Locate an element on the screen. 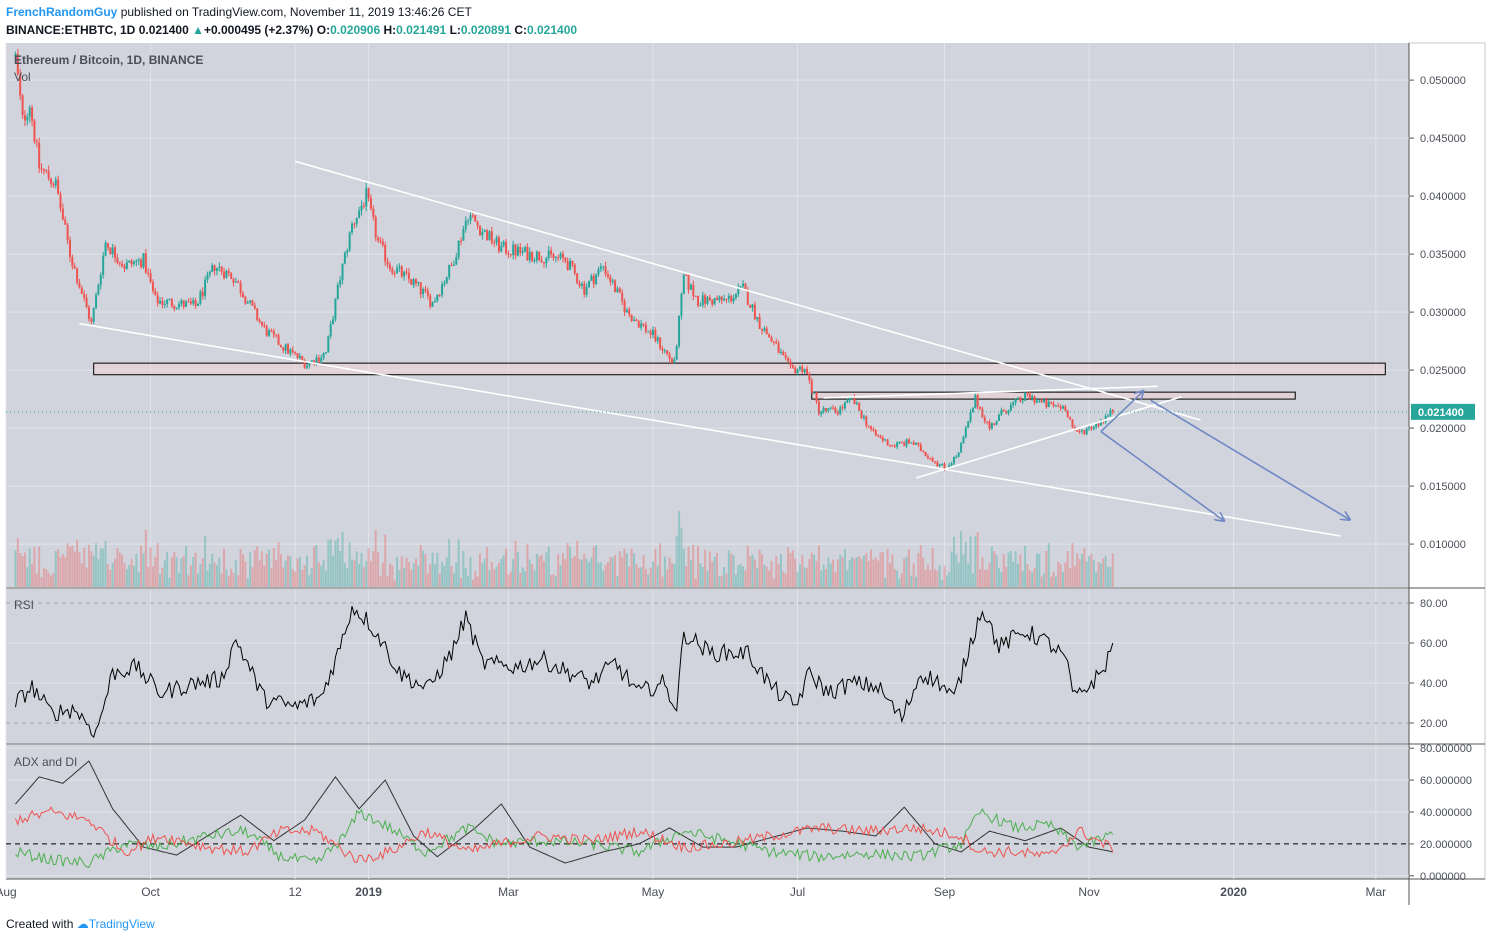 The width and height of the screenshot is (1491, 942). rsi-axis-label: 40.00 is located at coordinates (1434, 684).